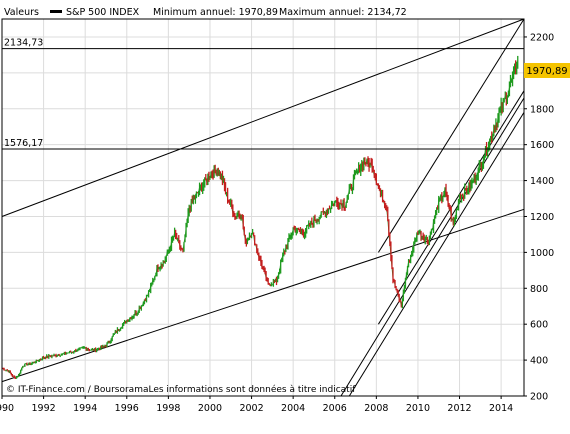 This screenshot has height=434, width=570. I want to click on y-tick-label: 1600, so click(542, 145).